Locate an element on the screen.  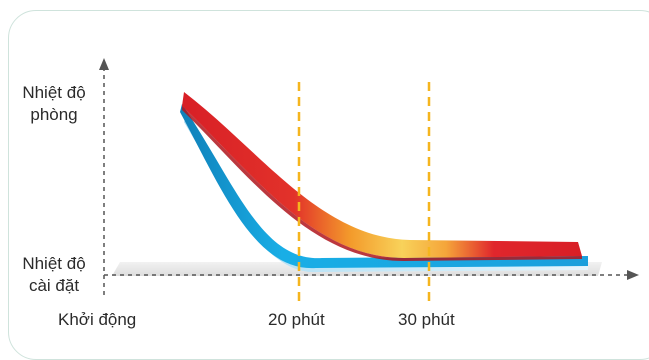
x-axis-arrow-icon is located at coordinates (633, 275).